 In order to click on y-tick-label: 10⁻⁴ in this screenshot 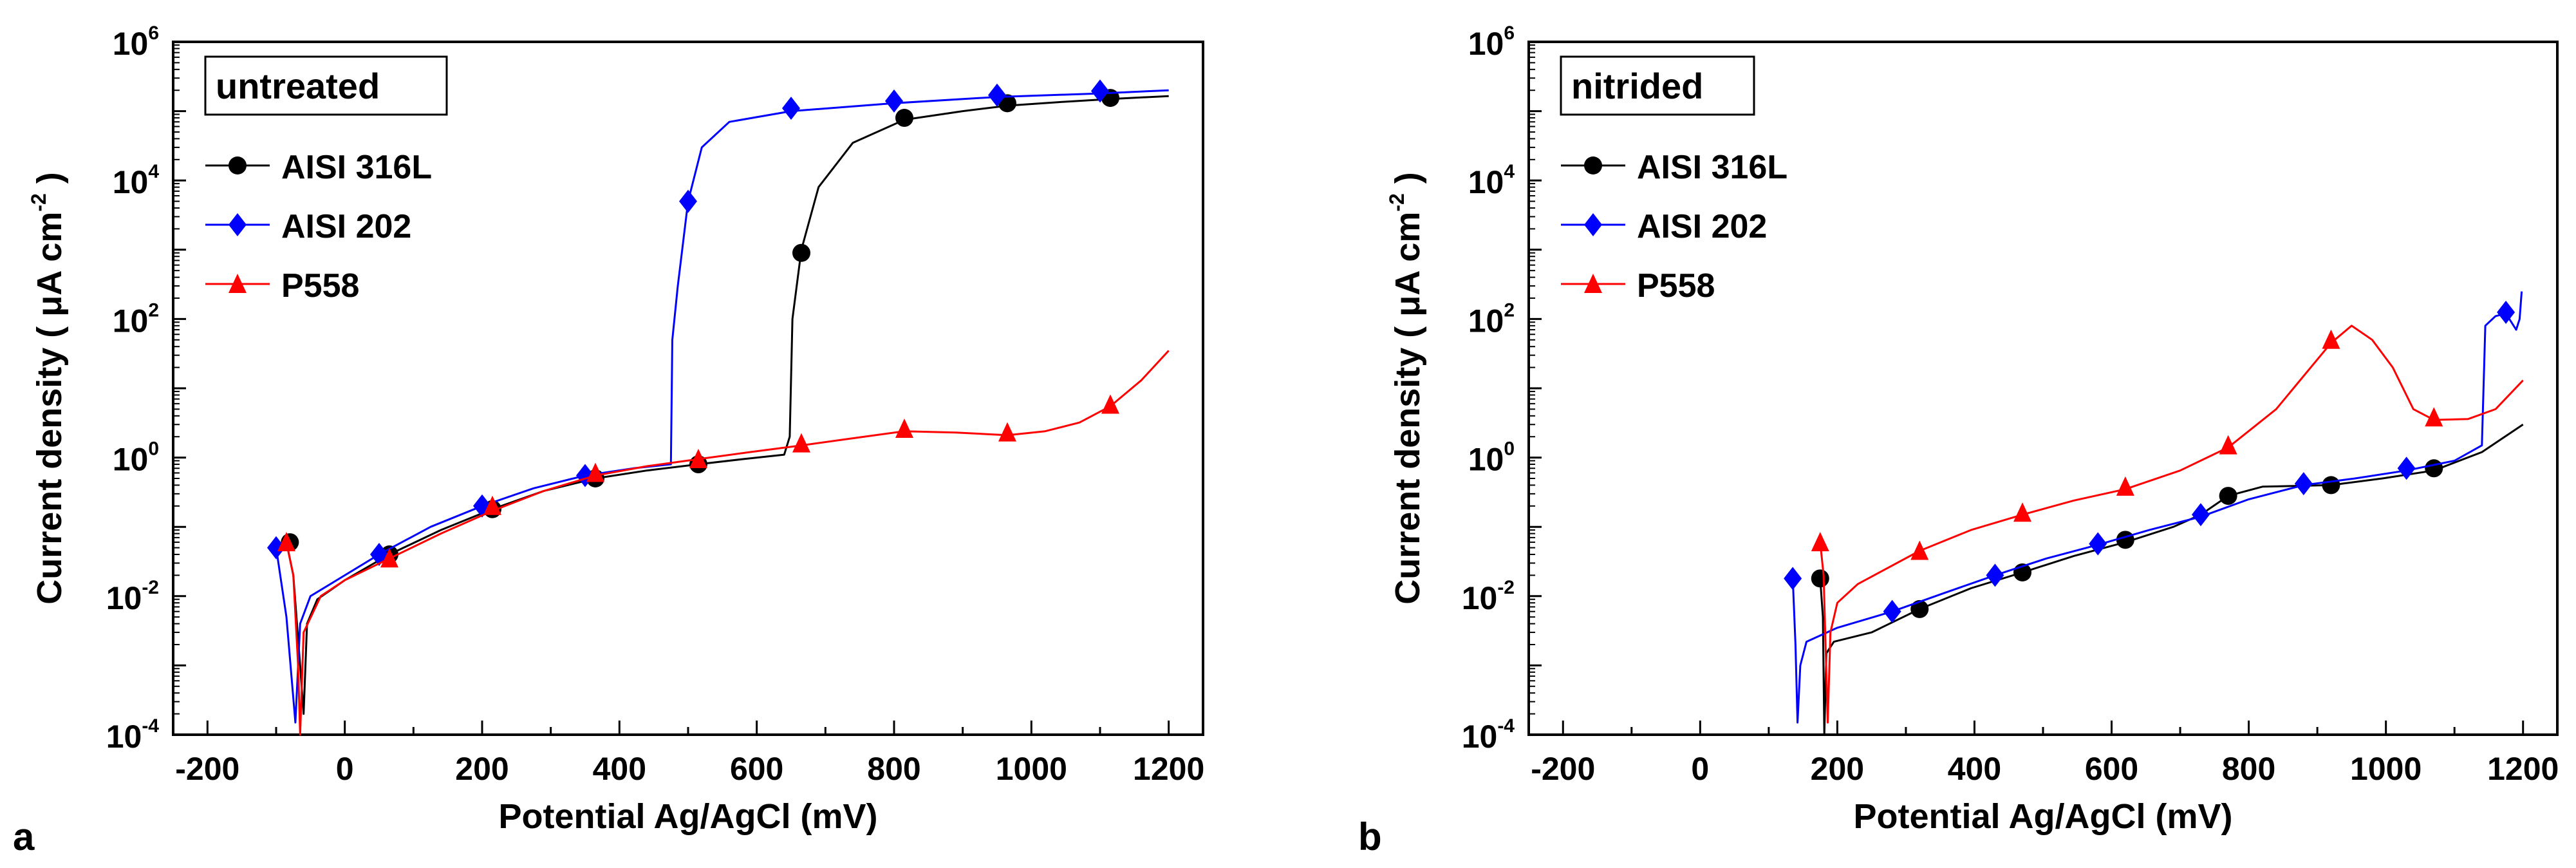, I will do `click(133, 735)`.